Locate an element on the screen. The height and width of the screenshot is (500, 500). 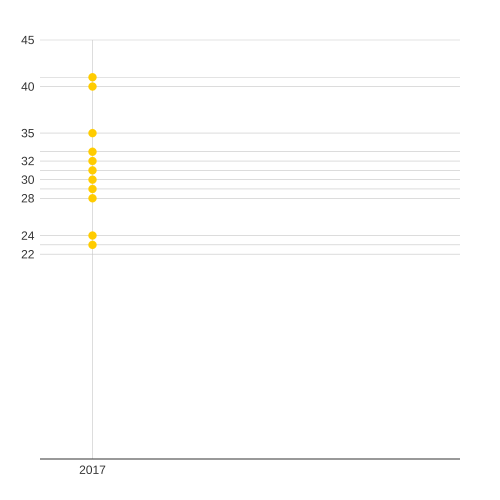
y-tick-label: 30 is located at coordinates (28, 179).